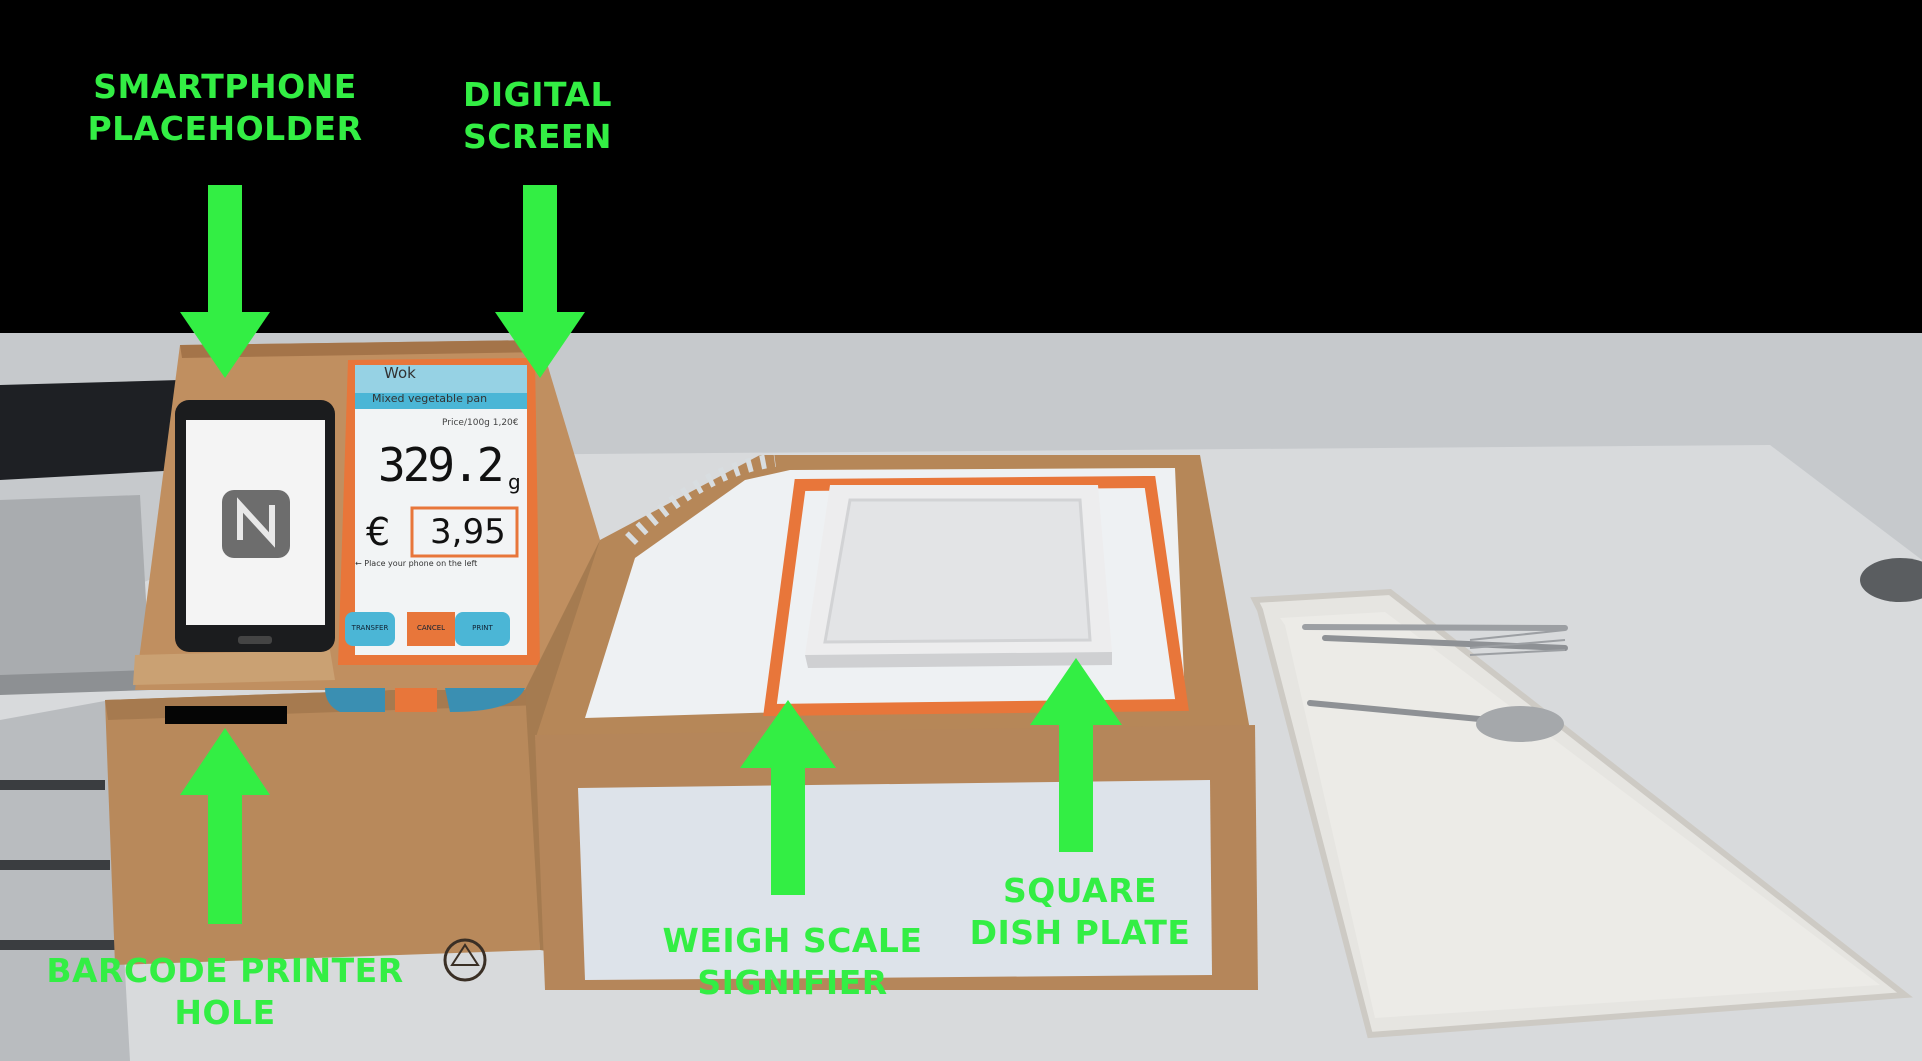 The width and height of the screenshot is (1922, 1061). Describe the element at coordinates (537, 94) in the screenshot. I see `label-line: DIGITAL` at that location.